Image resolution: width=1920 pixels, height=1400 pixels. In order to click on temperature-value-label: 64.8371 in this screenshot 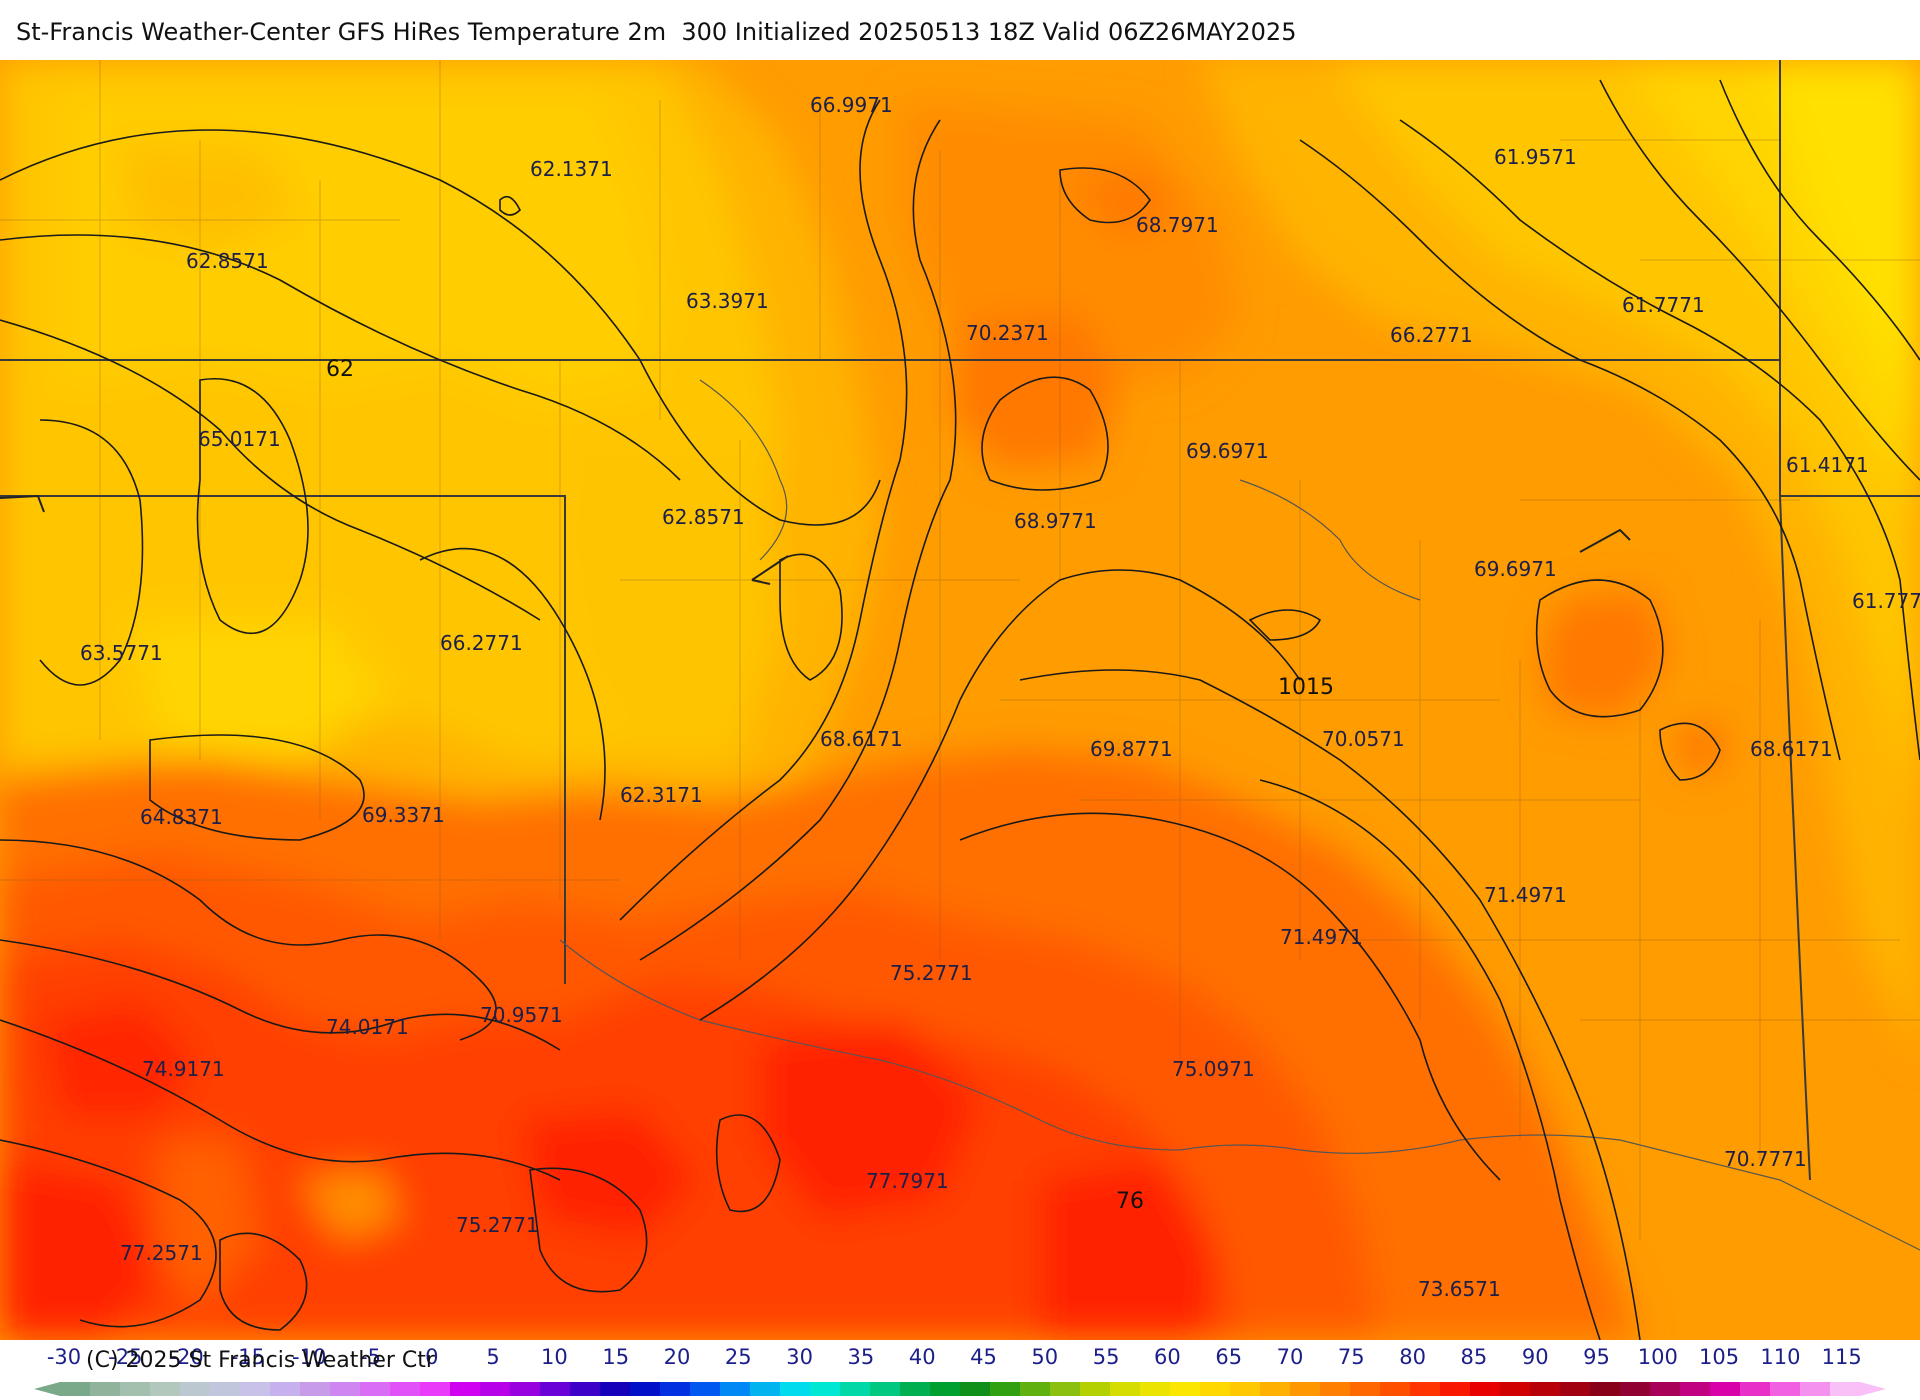, I will do `click(181, 817)`.